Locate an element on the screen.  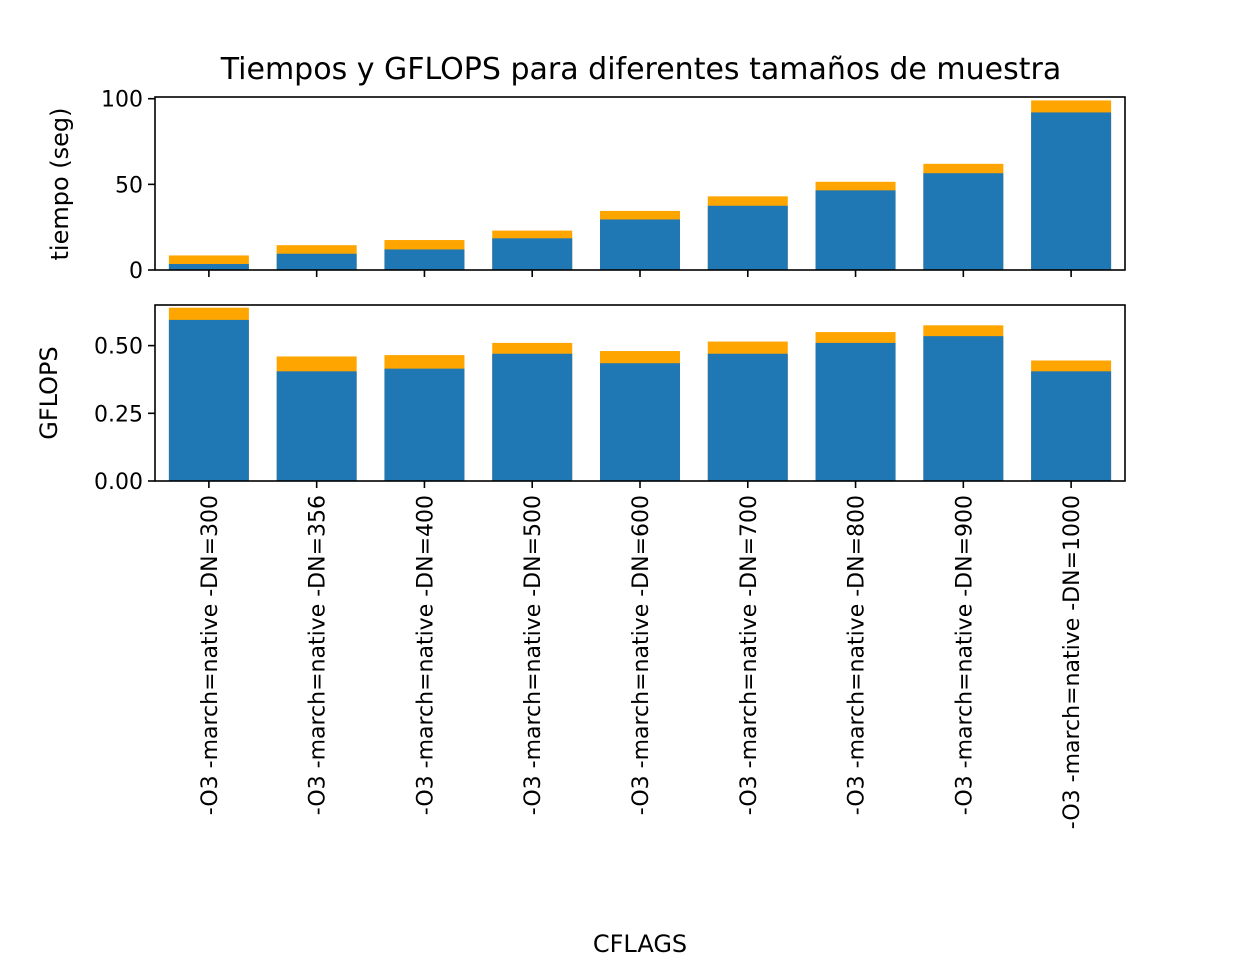
x-tick-label: -O3 -march=native -DN=900 is located at coordinates (964, 655).